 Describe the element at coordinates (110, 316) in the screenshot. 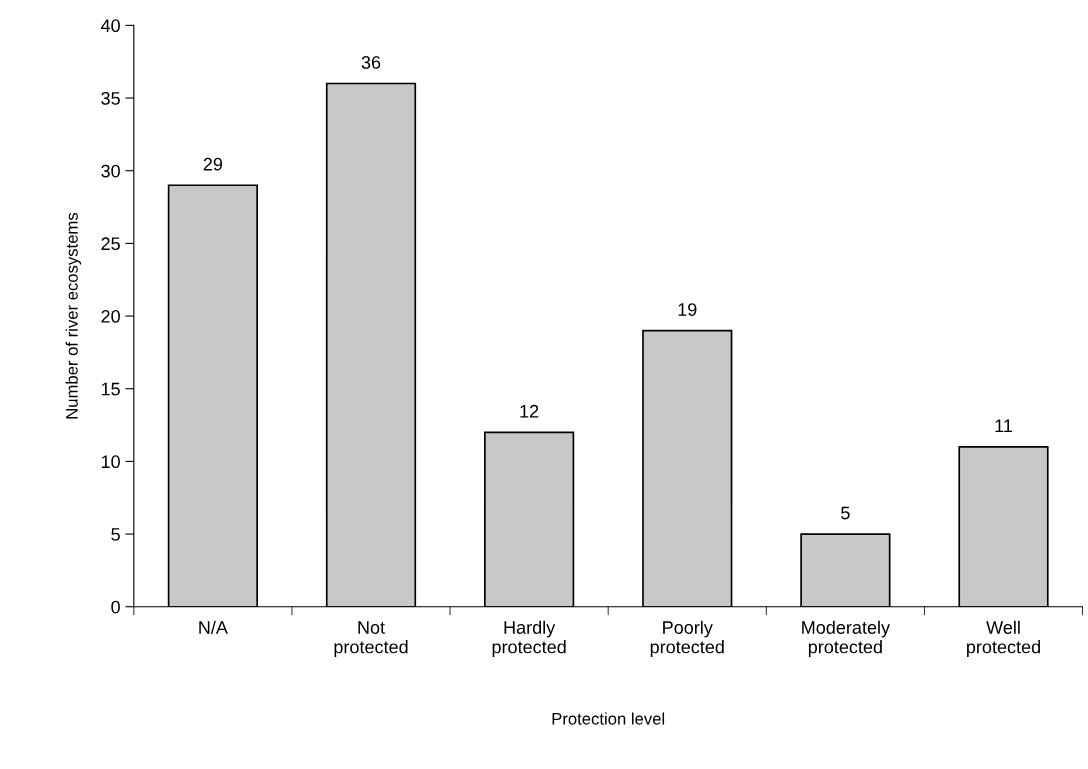

I see `y-tick-label: 20` at that location.